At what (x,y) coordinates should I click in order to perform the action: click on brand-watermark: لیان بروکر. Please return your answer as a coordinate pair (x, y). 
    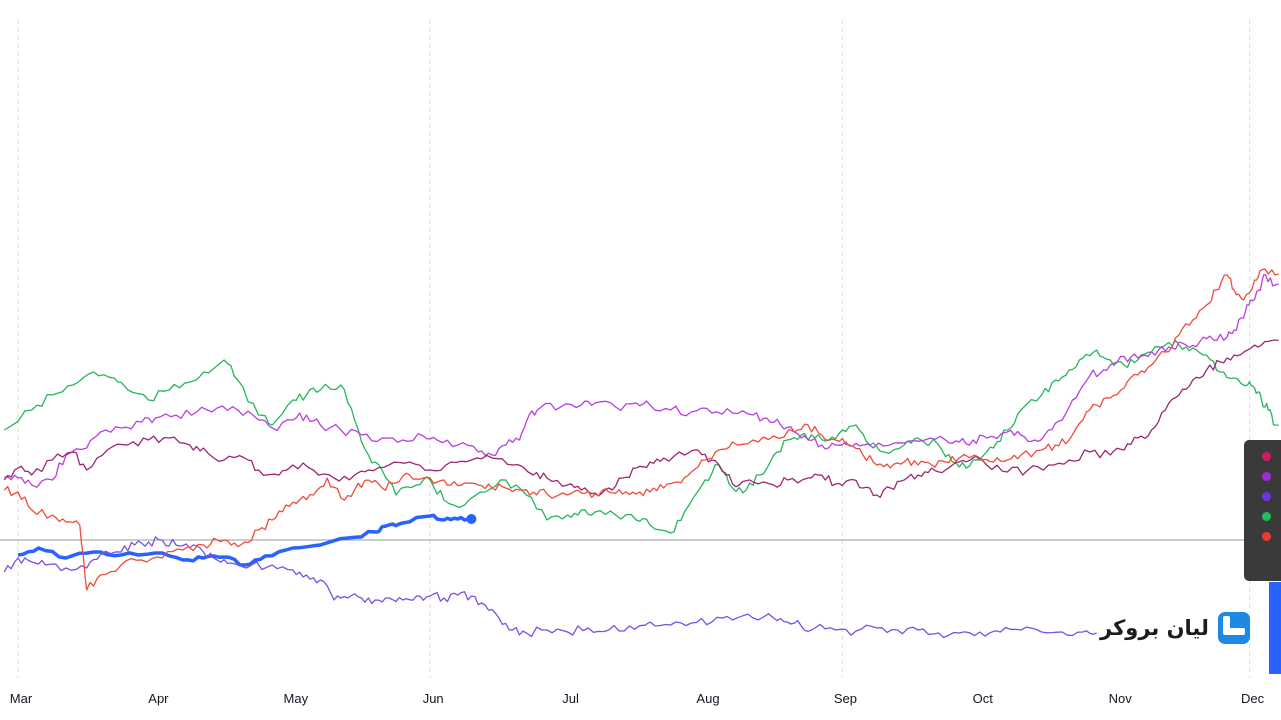
    Looking at the image, I should click on (1175, 628).